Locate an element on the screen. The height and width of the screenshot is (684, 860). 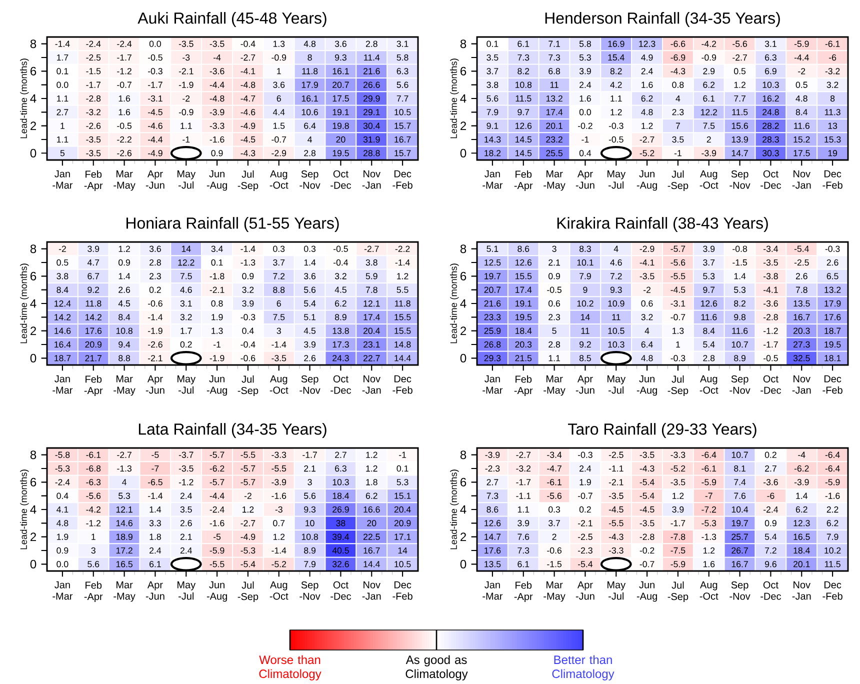
data-label: 5 is located at coordinates (554, 331).